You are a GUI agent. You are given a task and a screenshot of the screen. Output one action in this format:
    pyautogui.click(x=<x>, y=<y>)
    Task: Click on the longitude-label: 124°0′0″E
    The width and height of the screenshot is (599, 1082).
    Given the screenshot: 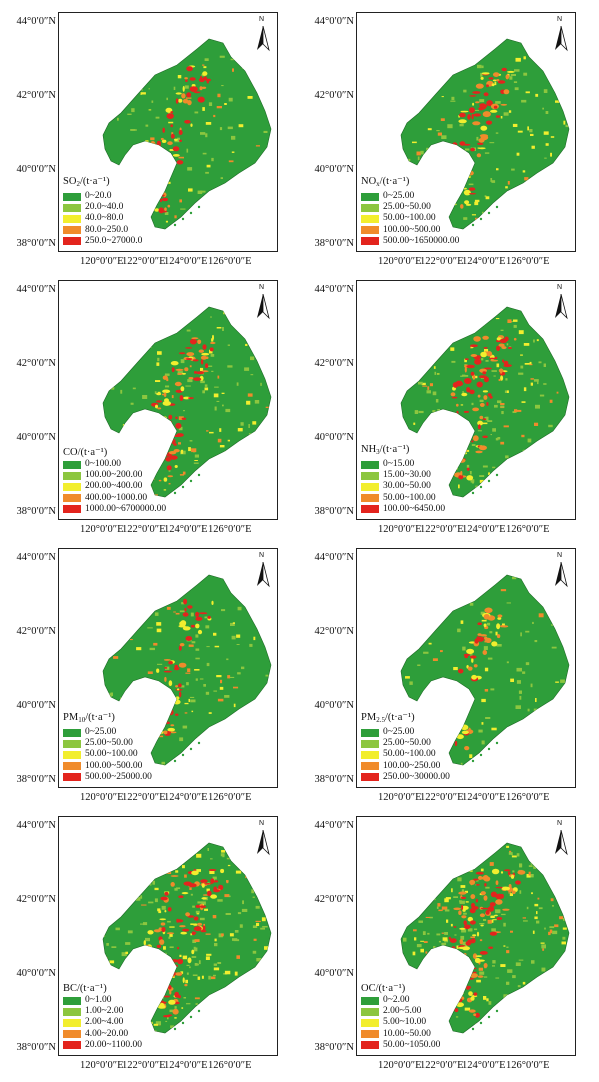 What is the action you would take?
    pyautogui.click(x=484, y=261)
    